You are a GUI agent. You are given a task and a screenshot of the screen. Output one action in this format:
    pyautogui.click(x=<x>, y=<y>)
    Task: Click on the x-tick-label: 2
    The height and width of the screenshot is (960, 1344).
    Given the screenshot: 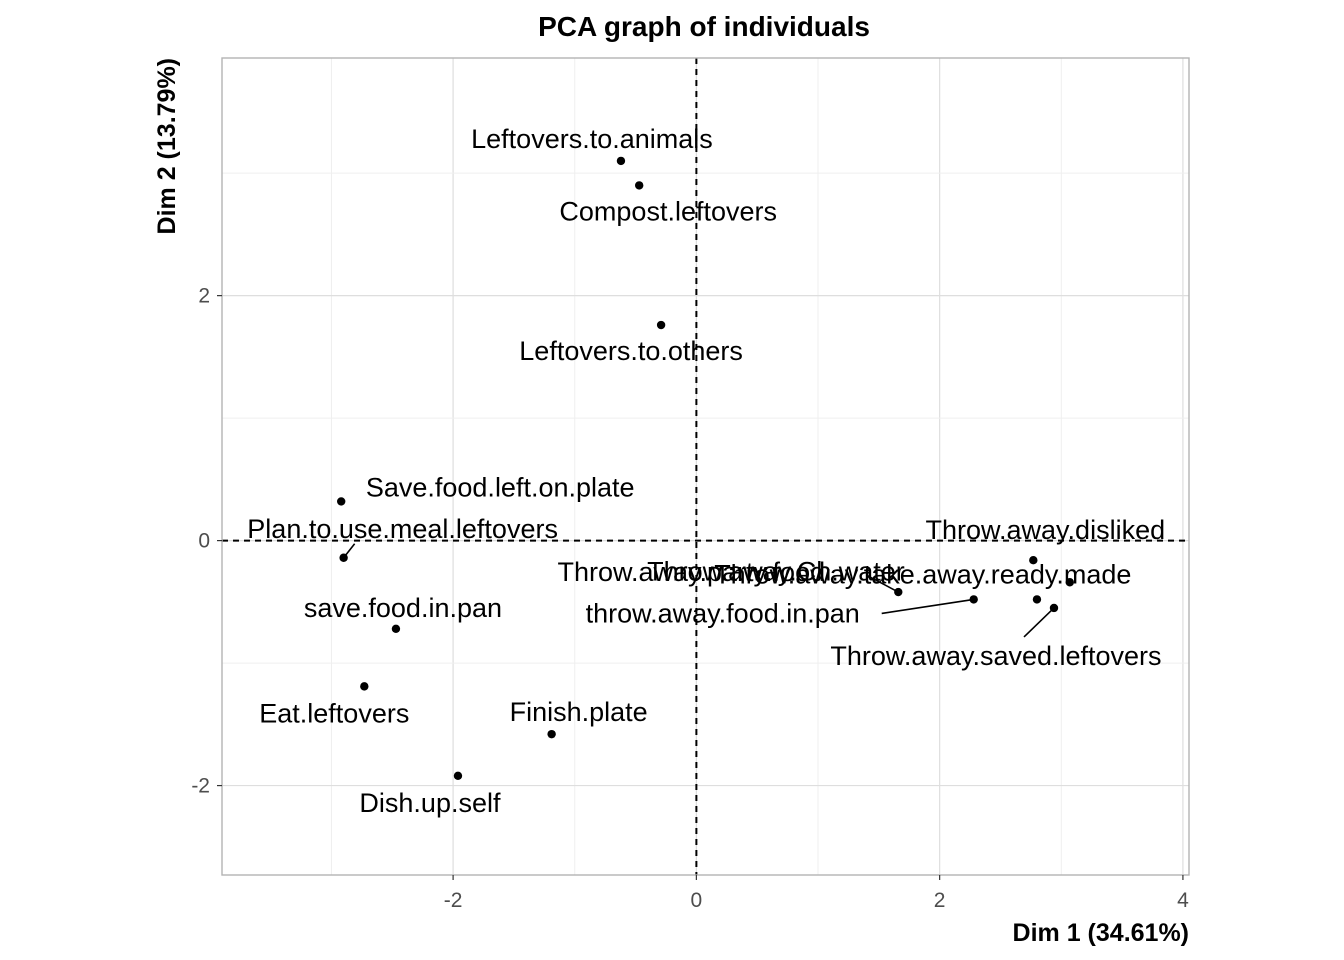 What is the action you would take?
    pyautogui.click(x=940, y=900)
    